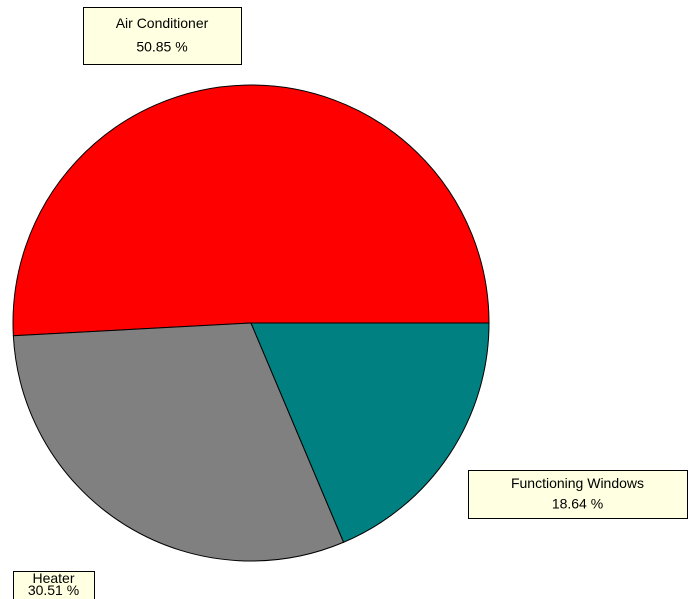  What do you see at coordinates (577, 503) in the screenshot?
I see `slice-value: 18.64 %` at bounding box center [577, 503].